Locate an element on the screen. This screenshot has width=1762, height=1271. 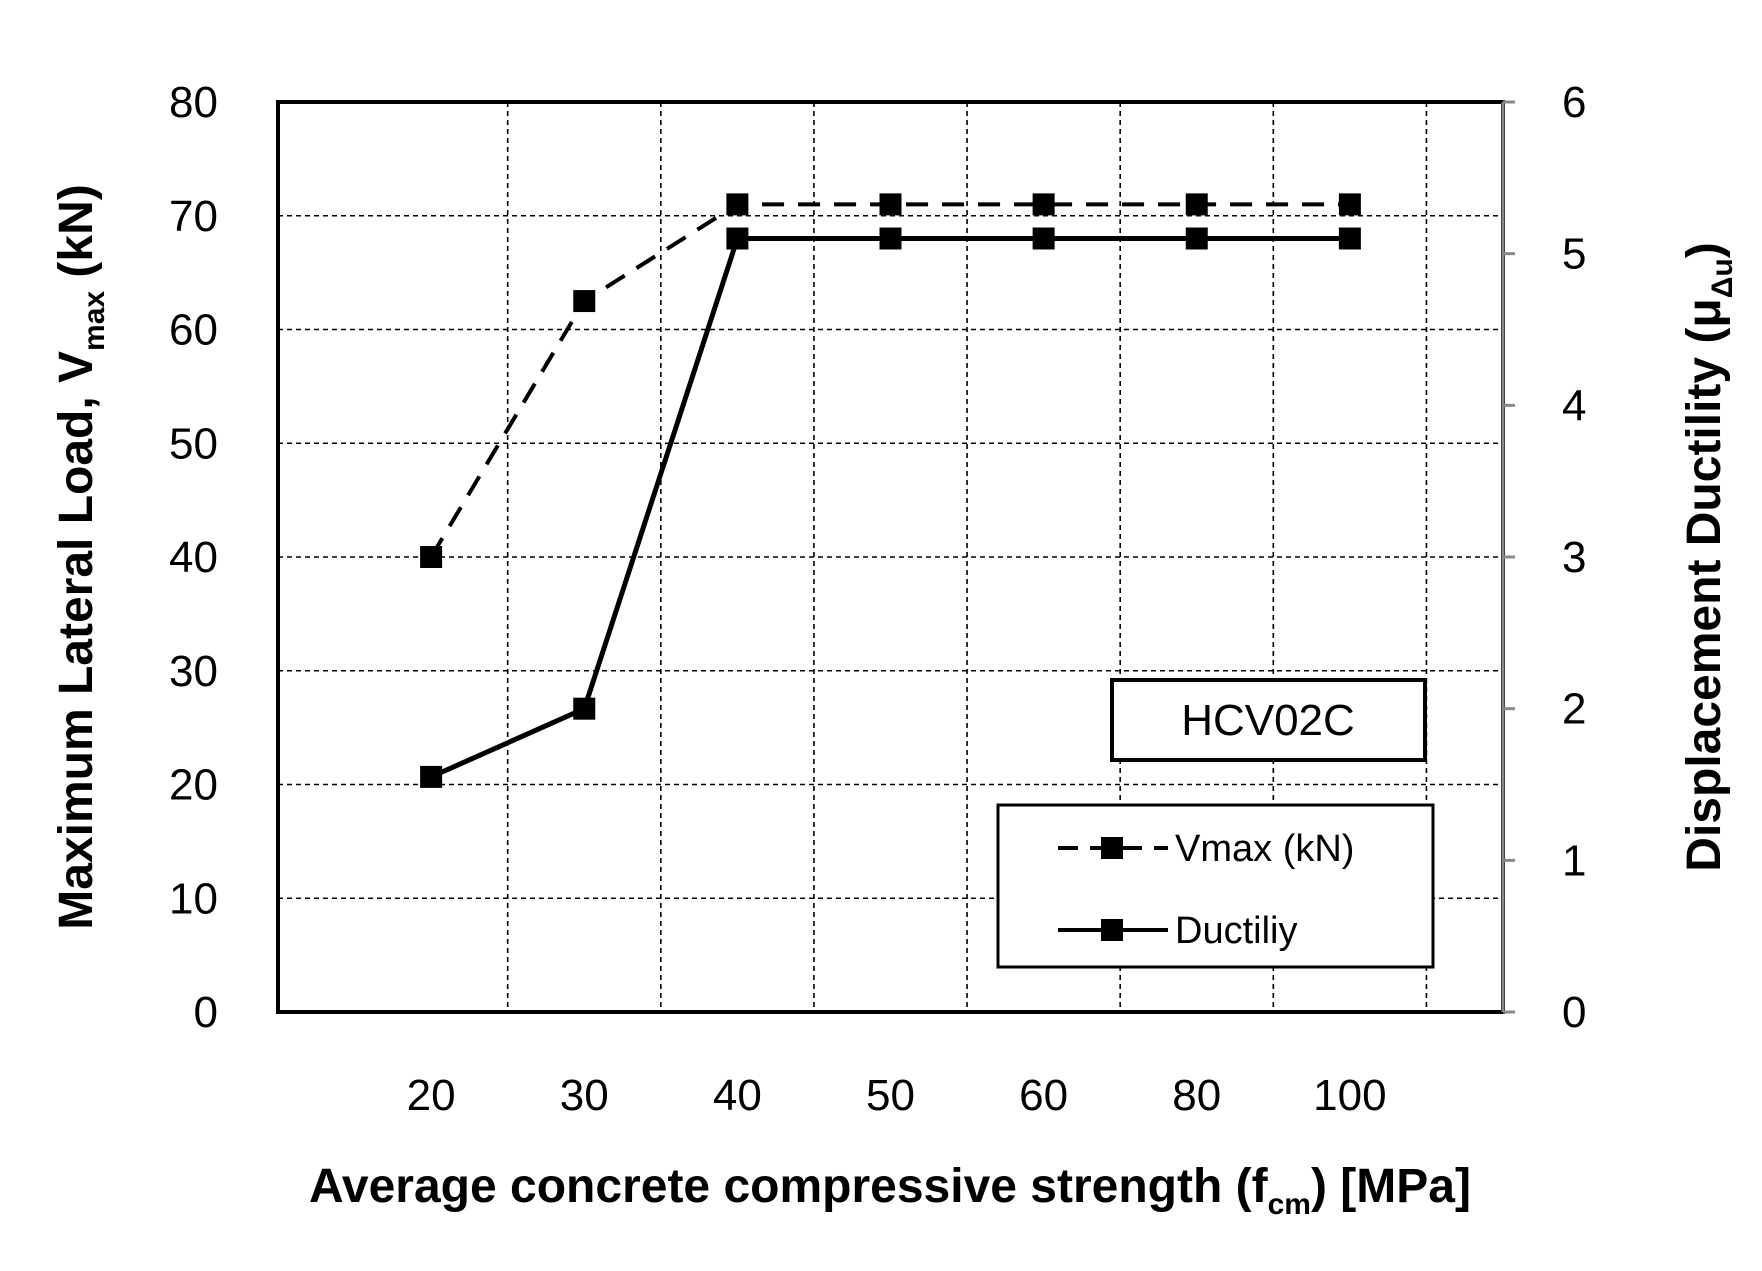
left-axis-title: Maximum Lateral Load, Vmax (kN) is located at coordinates (80, 557).